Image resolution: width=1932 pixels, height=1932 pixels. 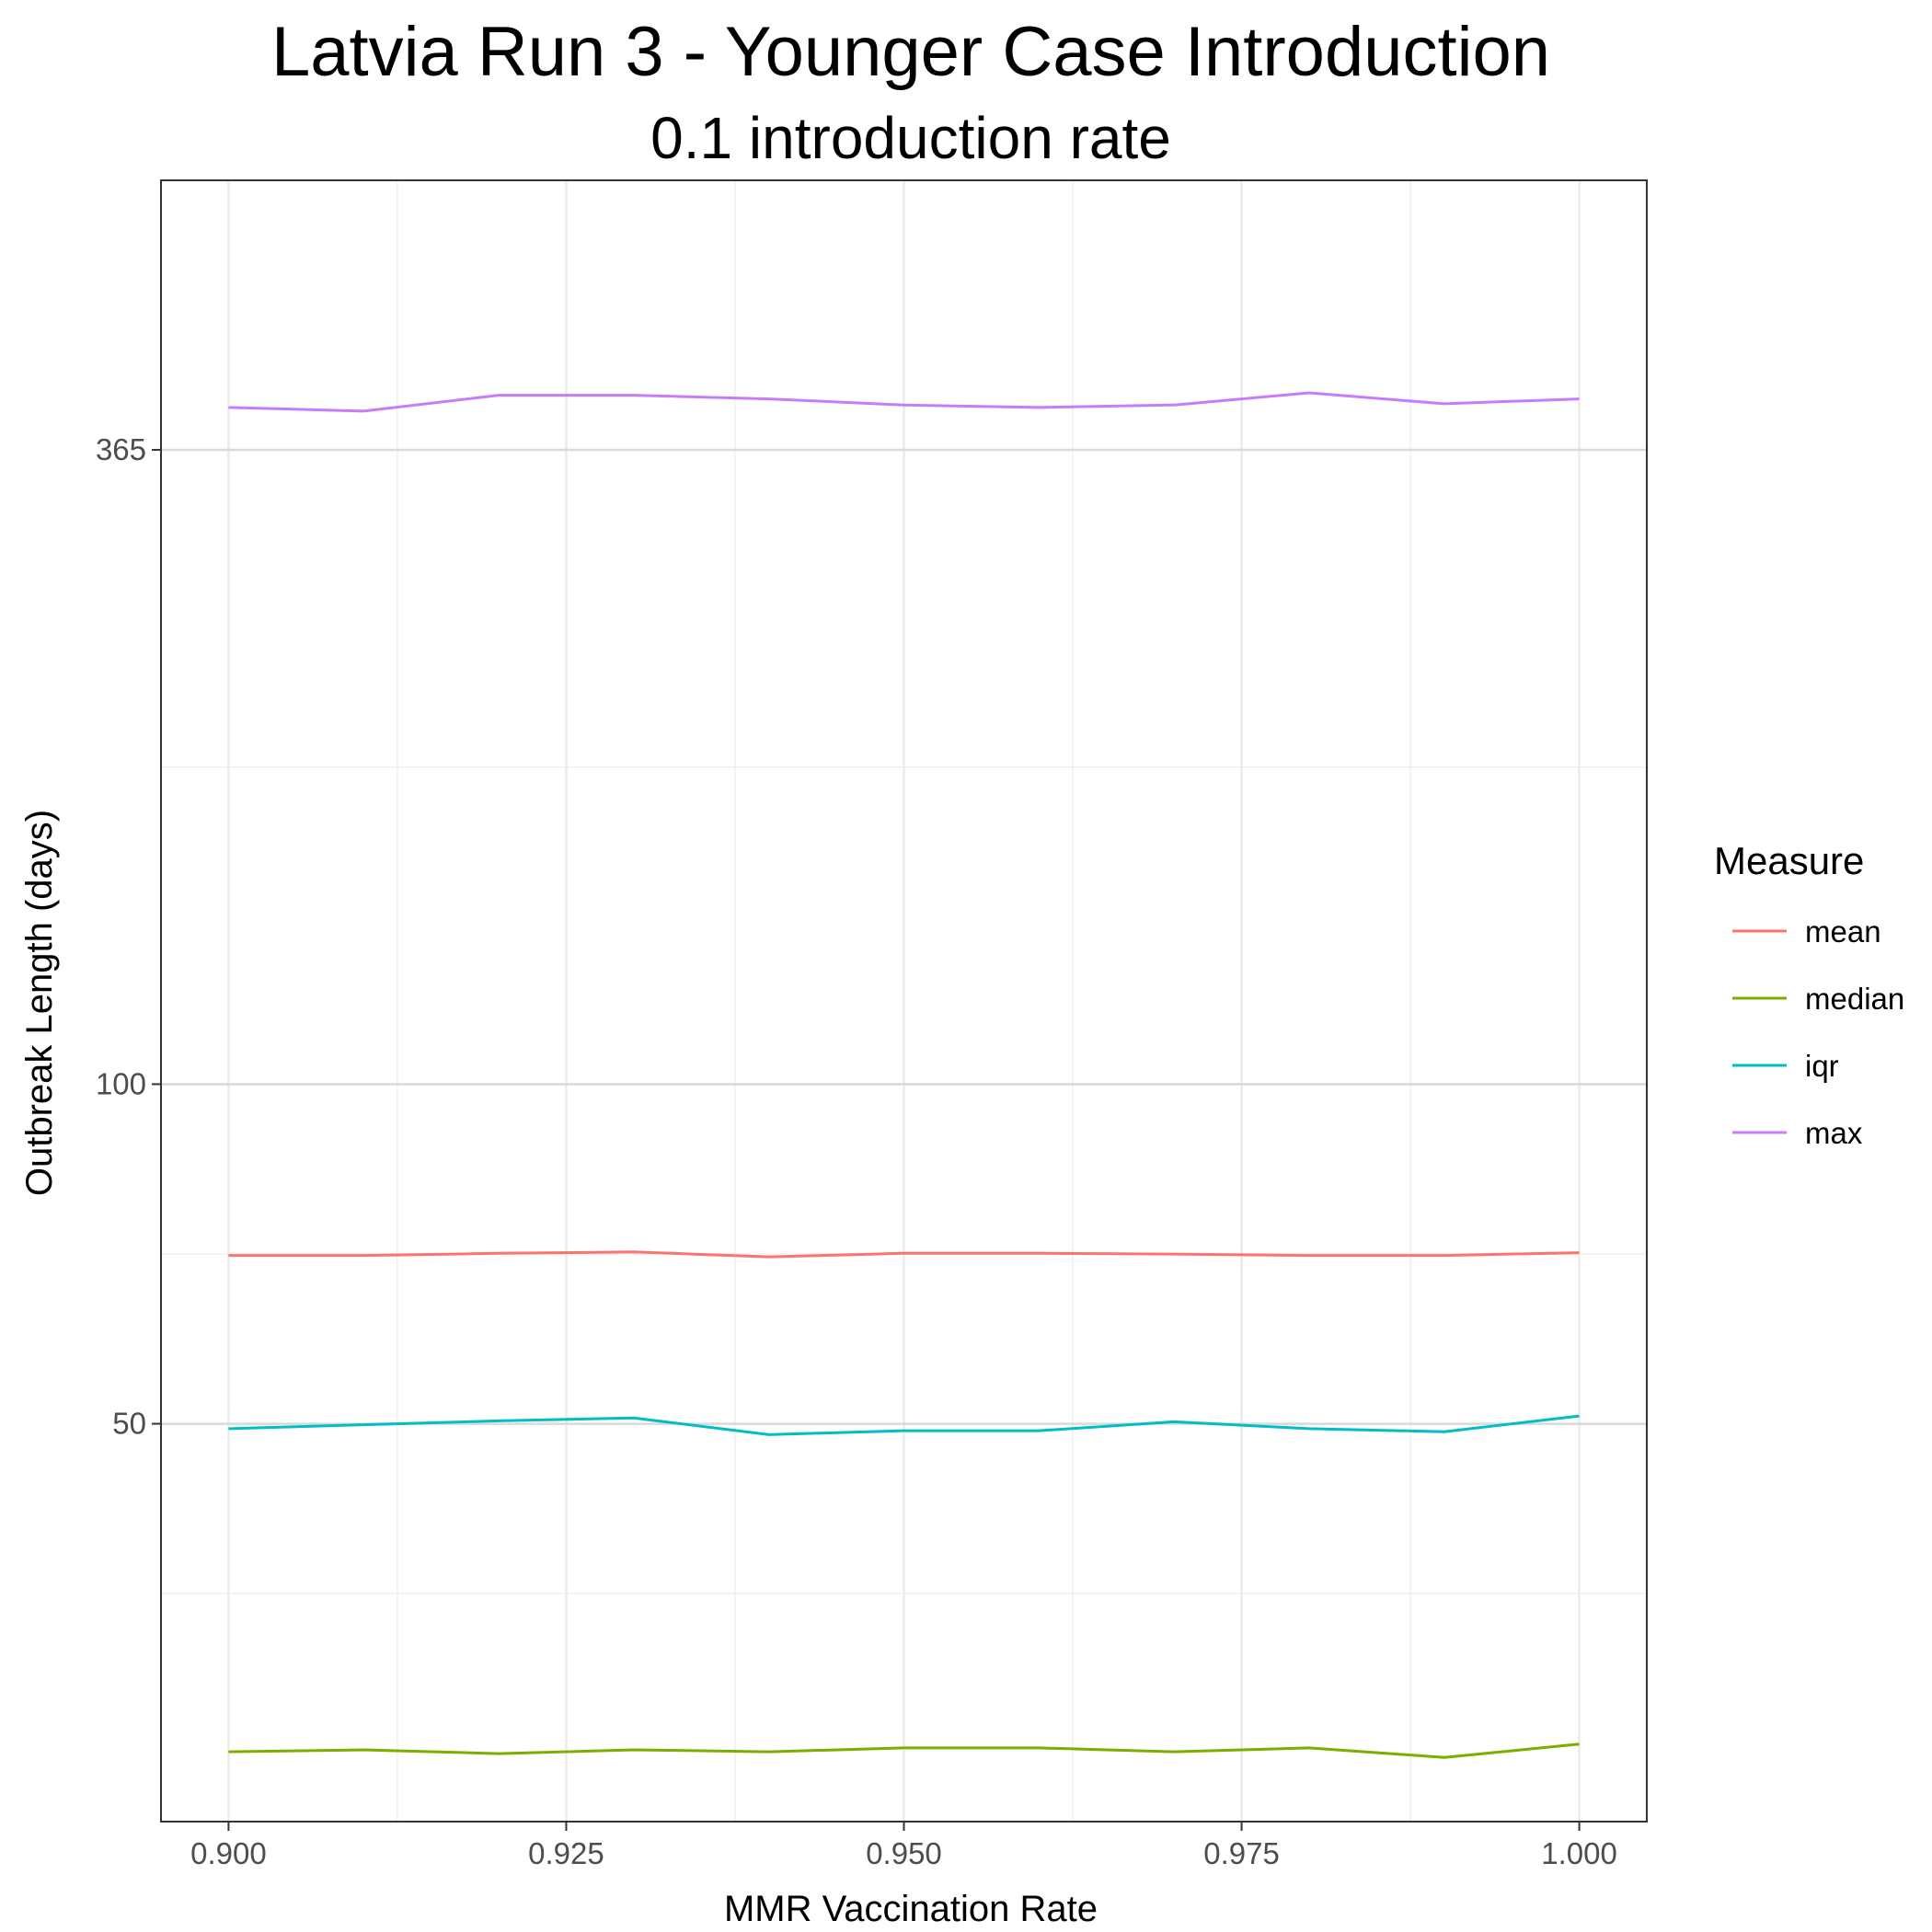 I want to click on legend-item-iqr: iqr, so click(x=1785, y=1066).